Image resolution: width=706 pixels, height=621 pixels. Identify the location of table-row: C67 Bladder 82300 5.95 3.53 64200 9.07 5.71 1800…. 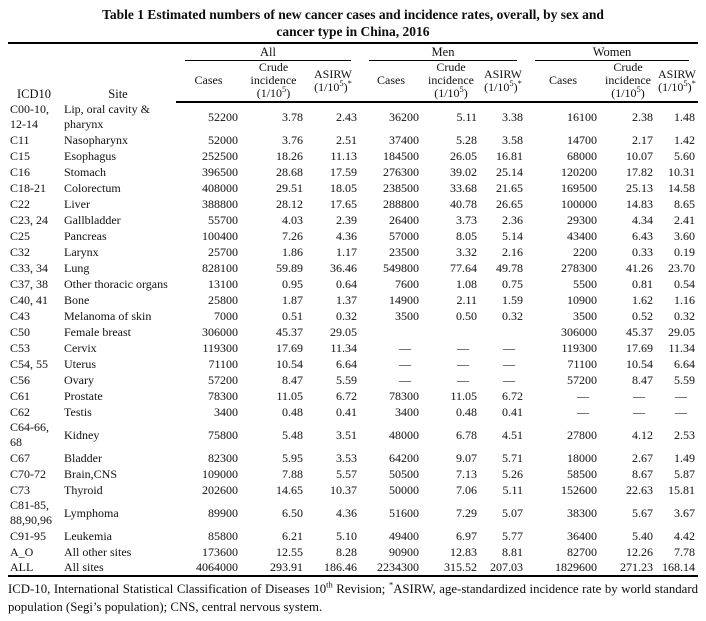
(353, 458).